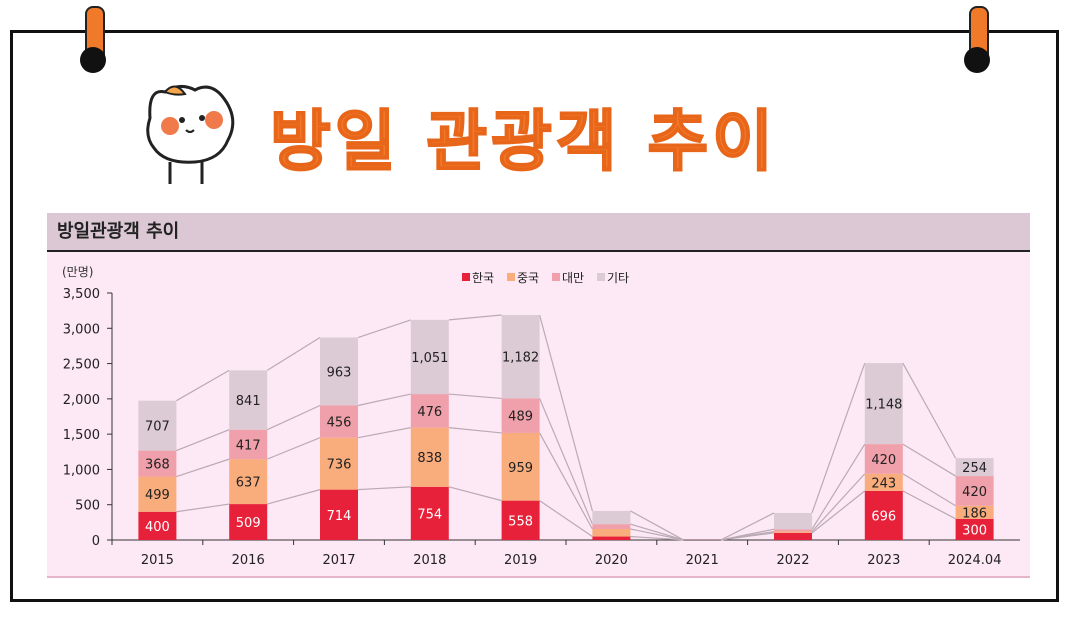  Describe the element at coordinates (429, 560) in the screenshot. I see `x-tick-label: 2018` at that location.